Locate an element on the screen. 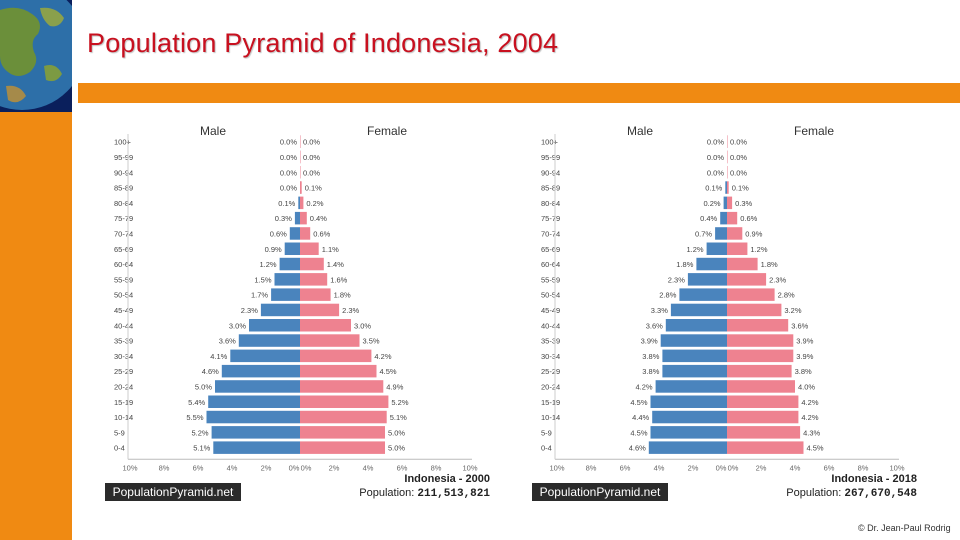  female-value-label: 2.3% is located at coordinates (777, 279).